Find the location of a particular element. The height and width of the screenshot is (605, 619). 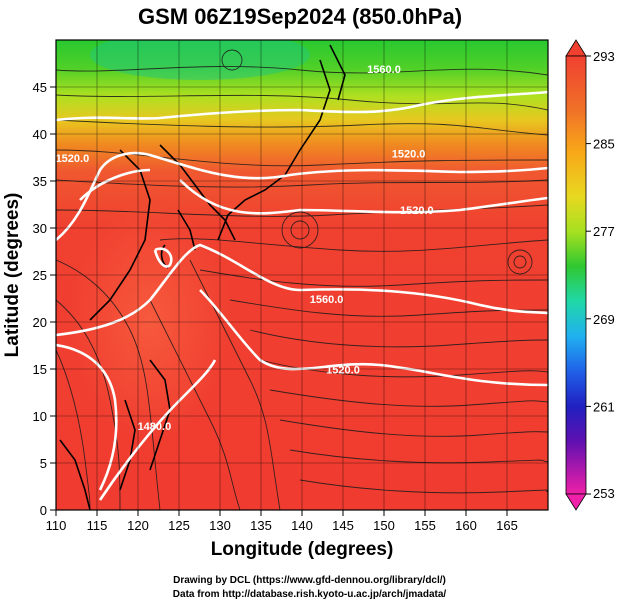

y-axis: 0 5 10 15 20 25 30 35 40 45 is located at coordinates (44, 299).